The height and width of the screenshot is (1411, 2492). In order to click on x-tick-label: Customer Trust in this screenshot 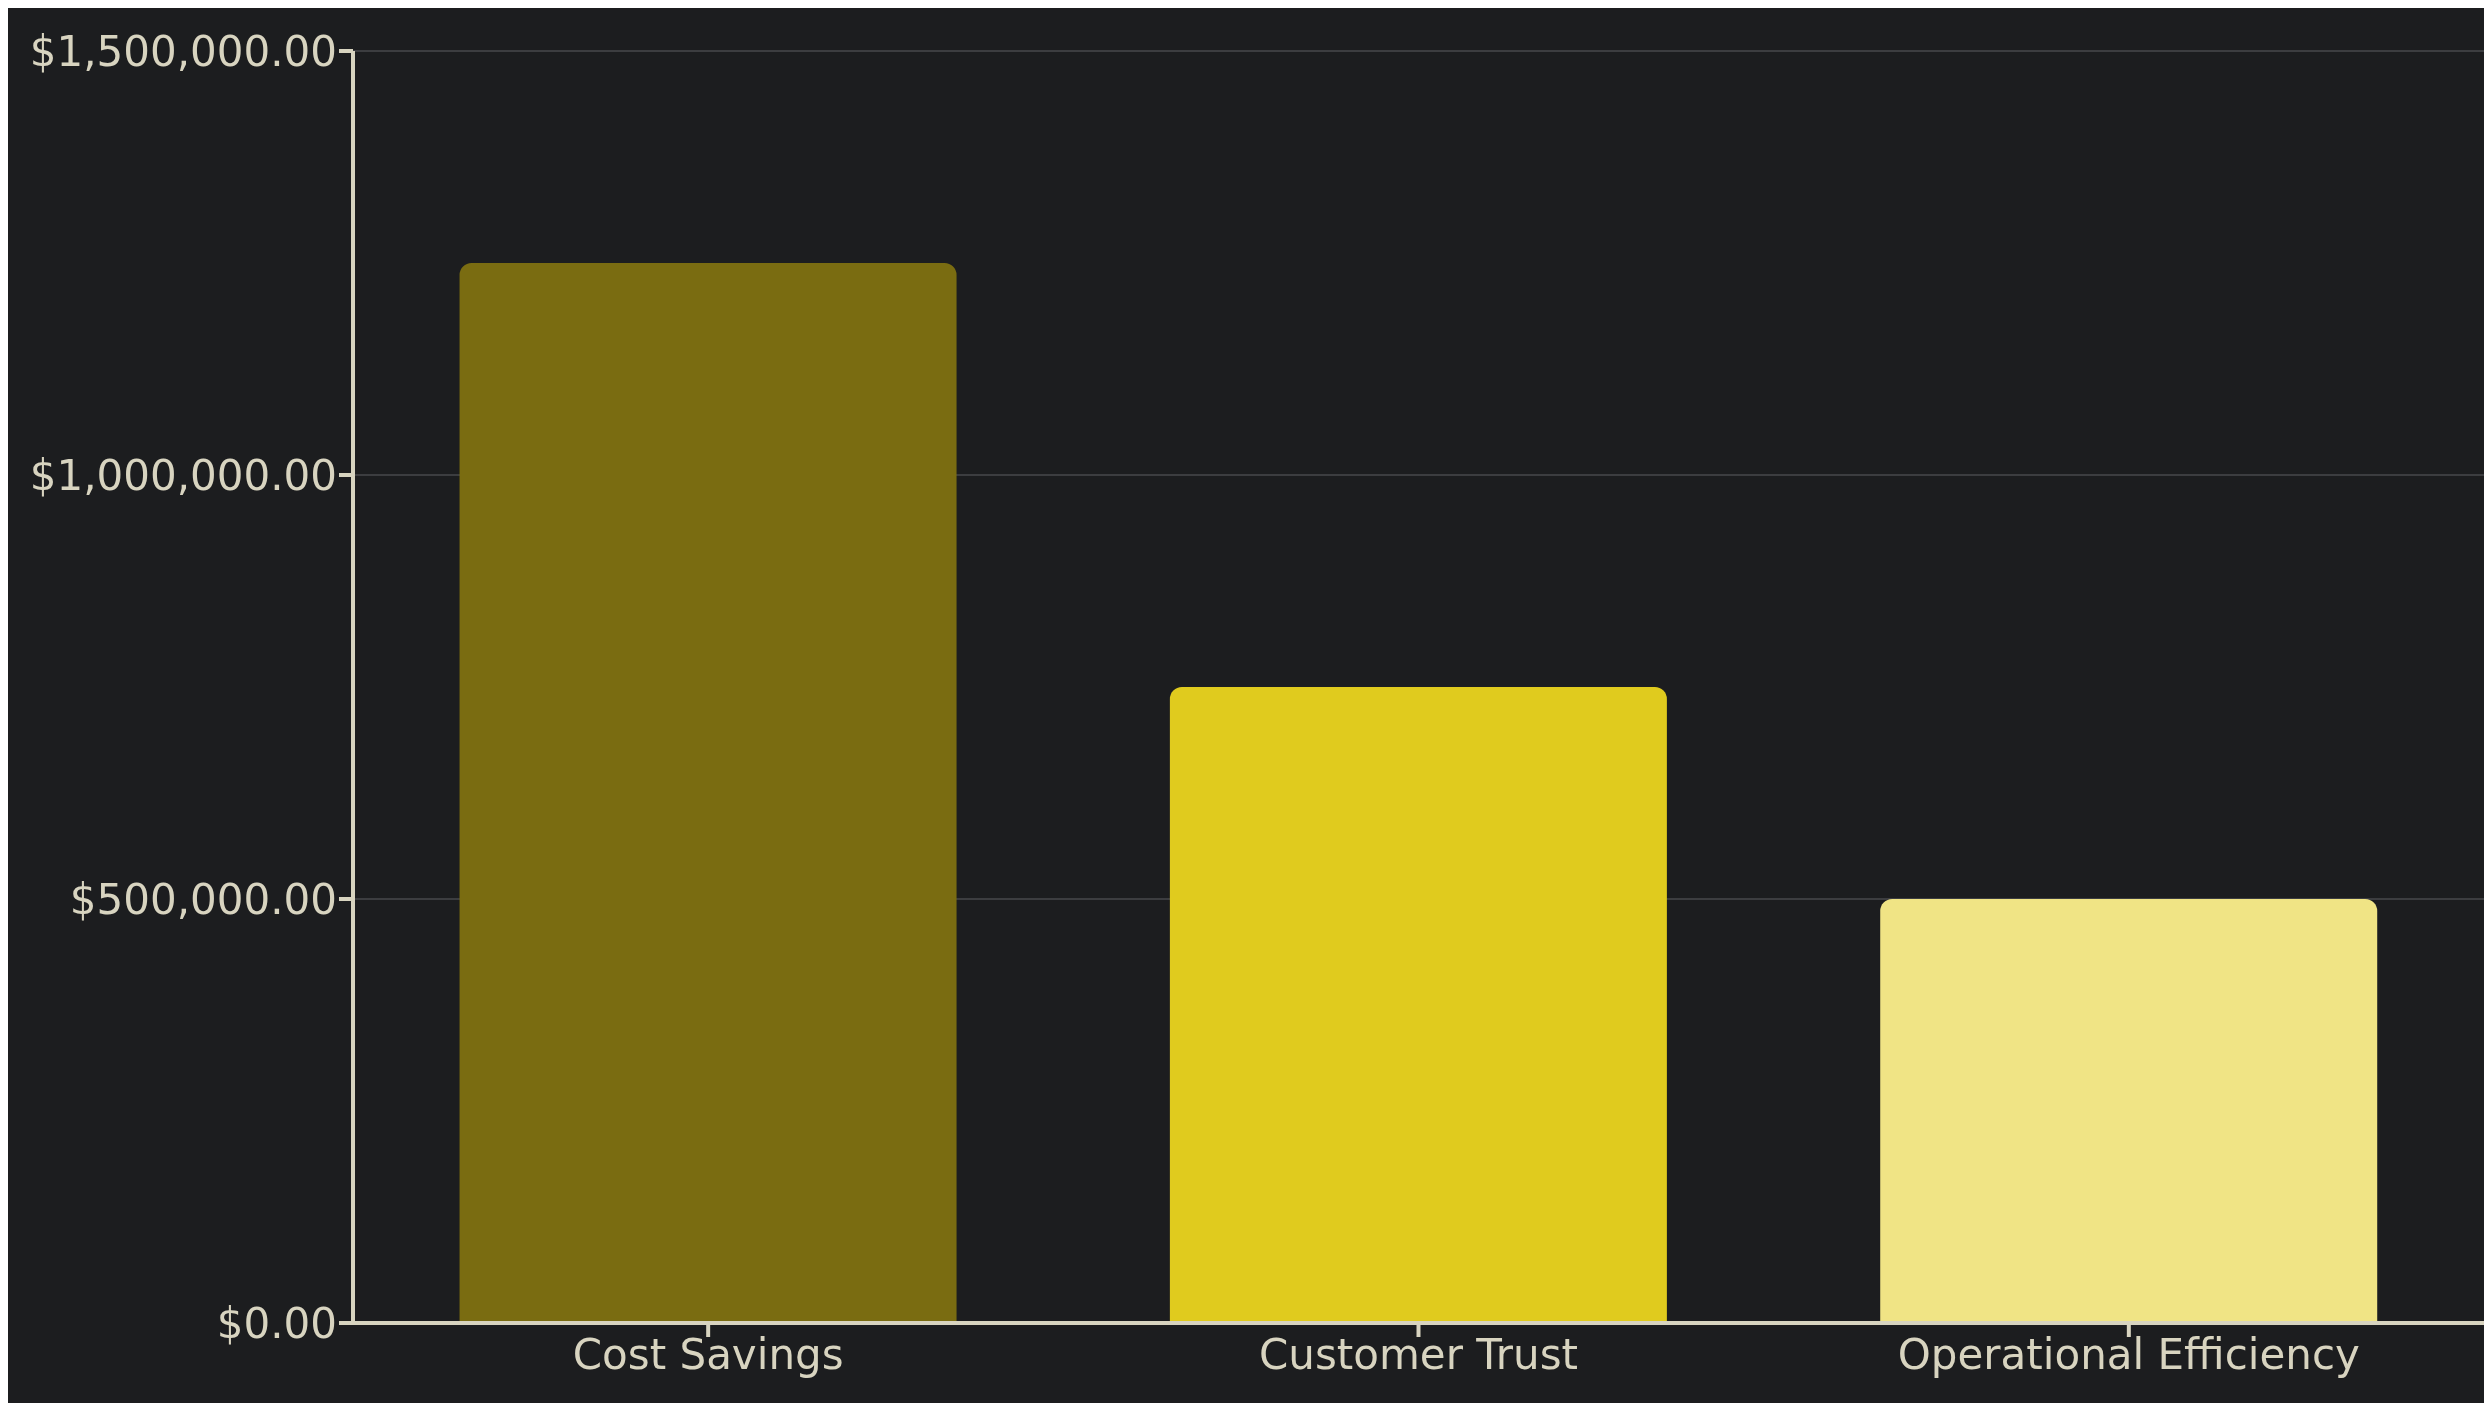, I will do `click(1418, 1354)`.